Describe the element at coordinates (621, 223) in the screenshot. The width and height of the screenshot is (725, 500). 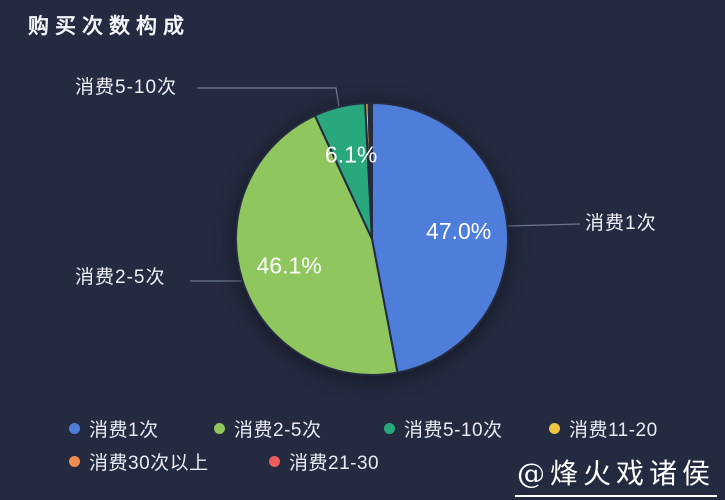
I see `callout-label-consume-1: 消费1次` at that location.